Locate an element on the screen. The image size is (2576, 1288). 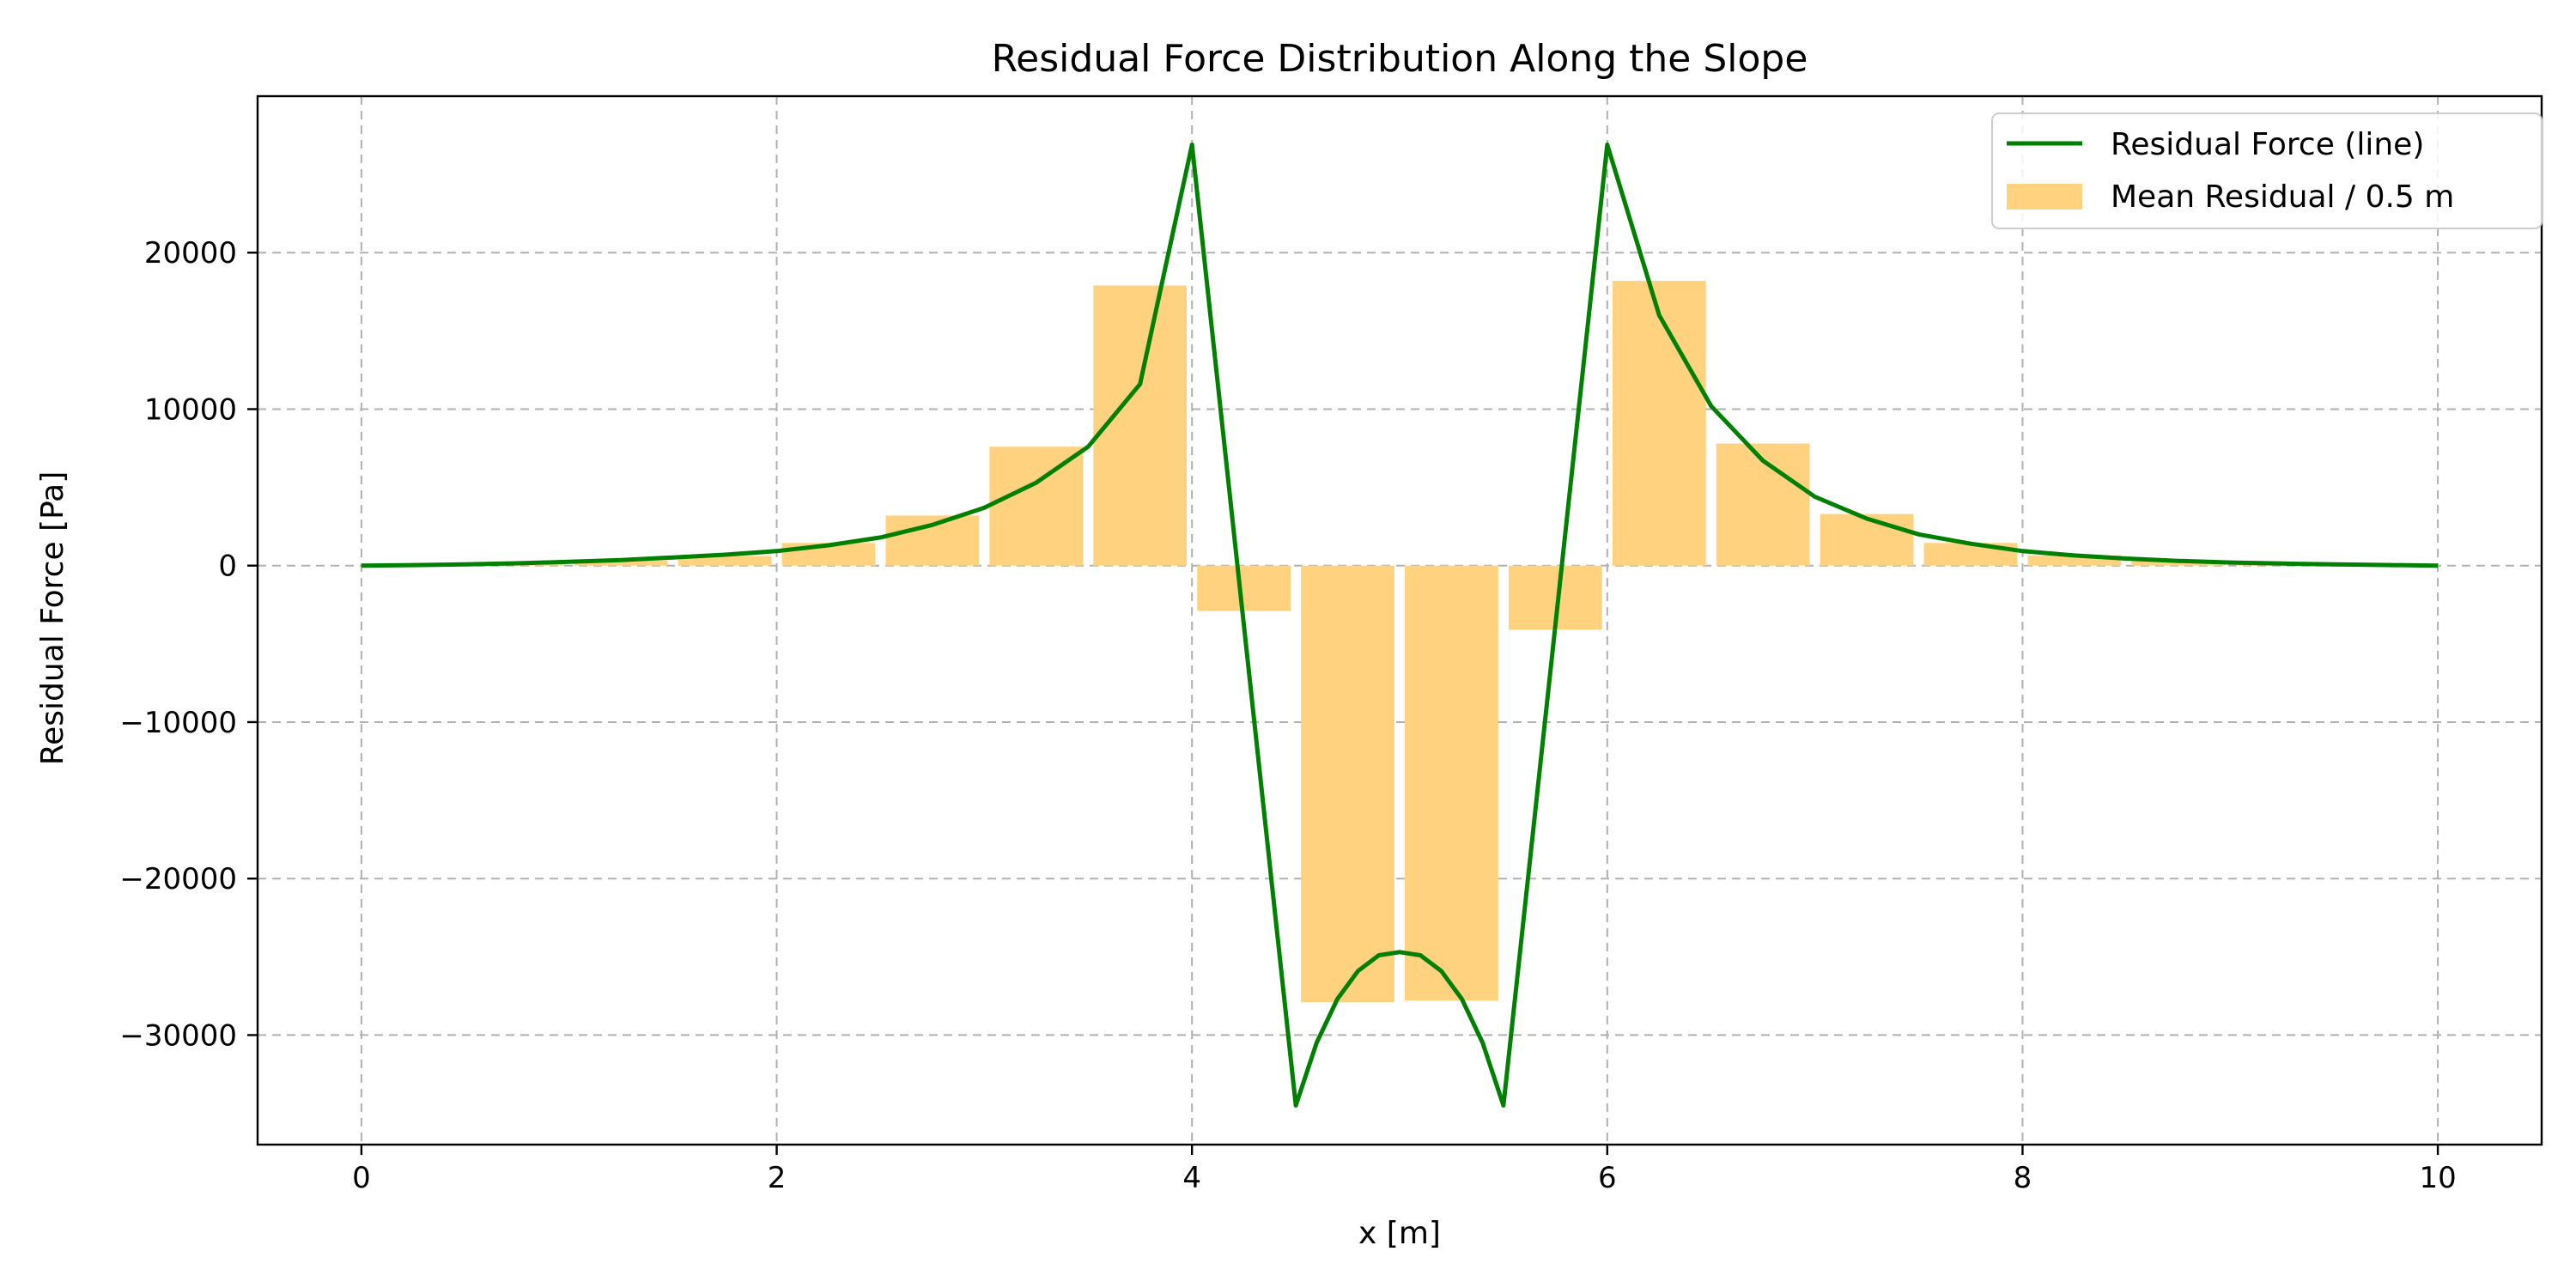
y-tick-label: 20000 is located at coordinates (191, 253).